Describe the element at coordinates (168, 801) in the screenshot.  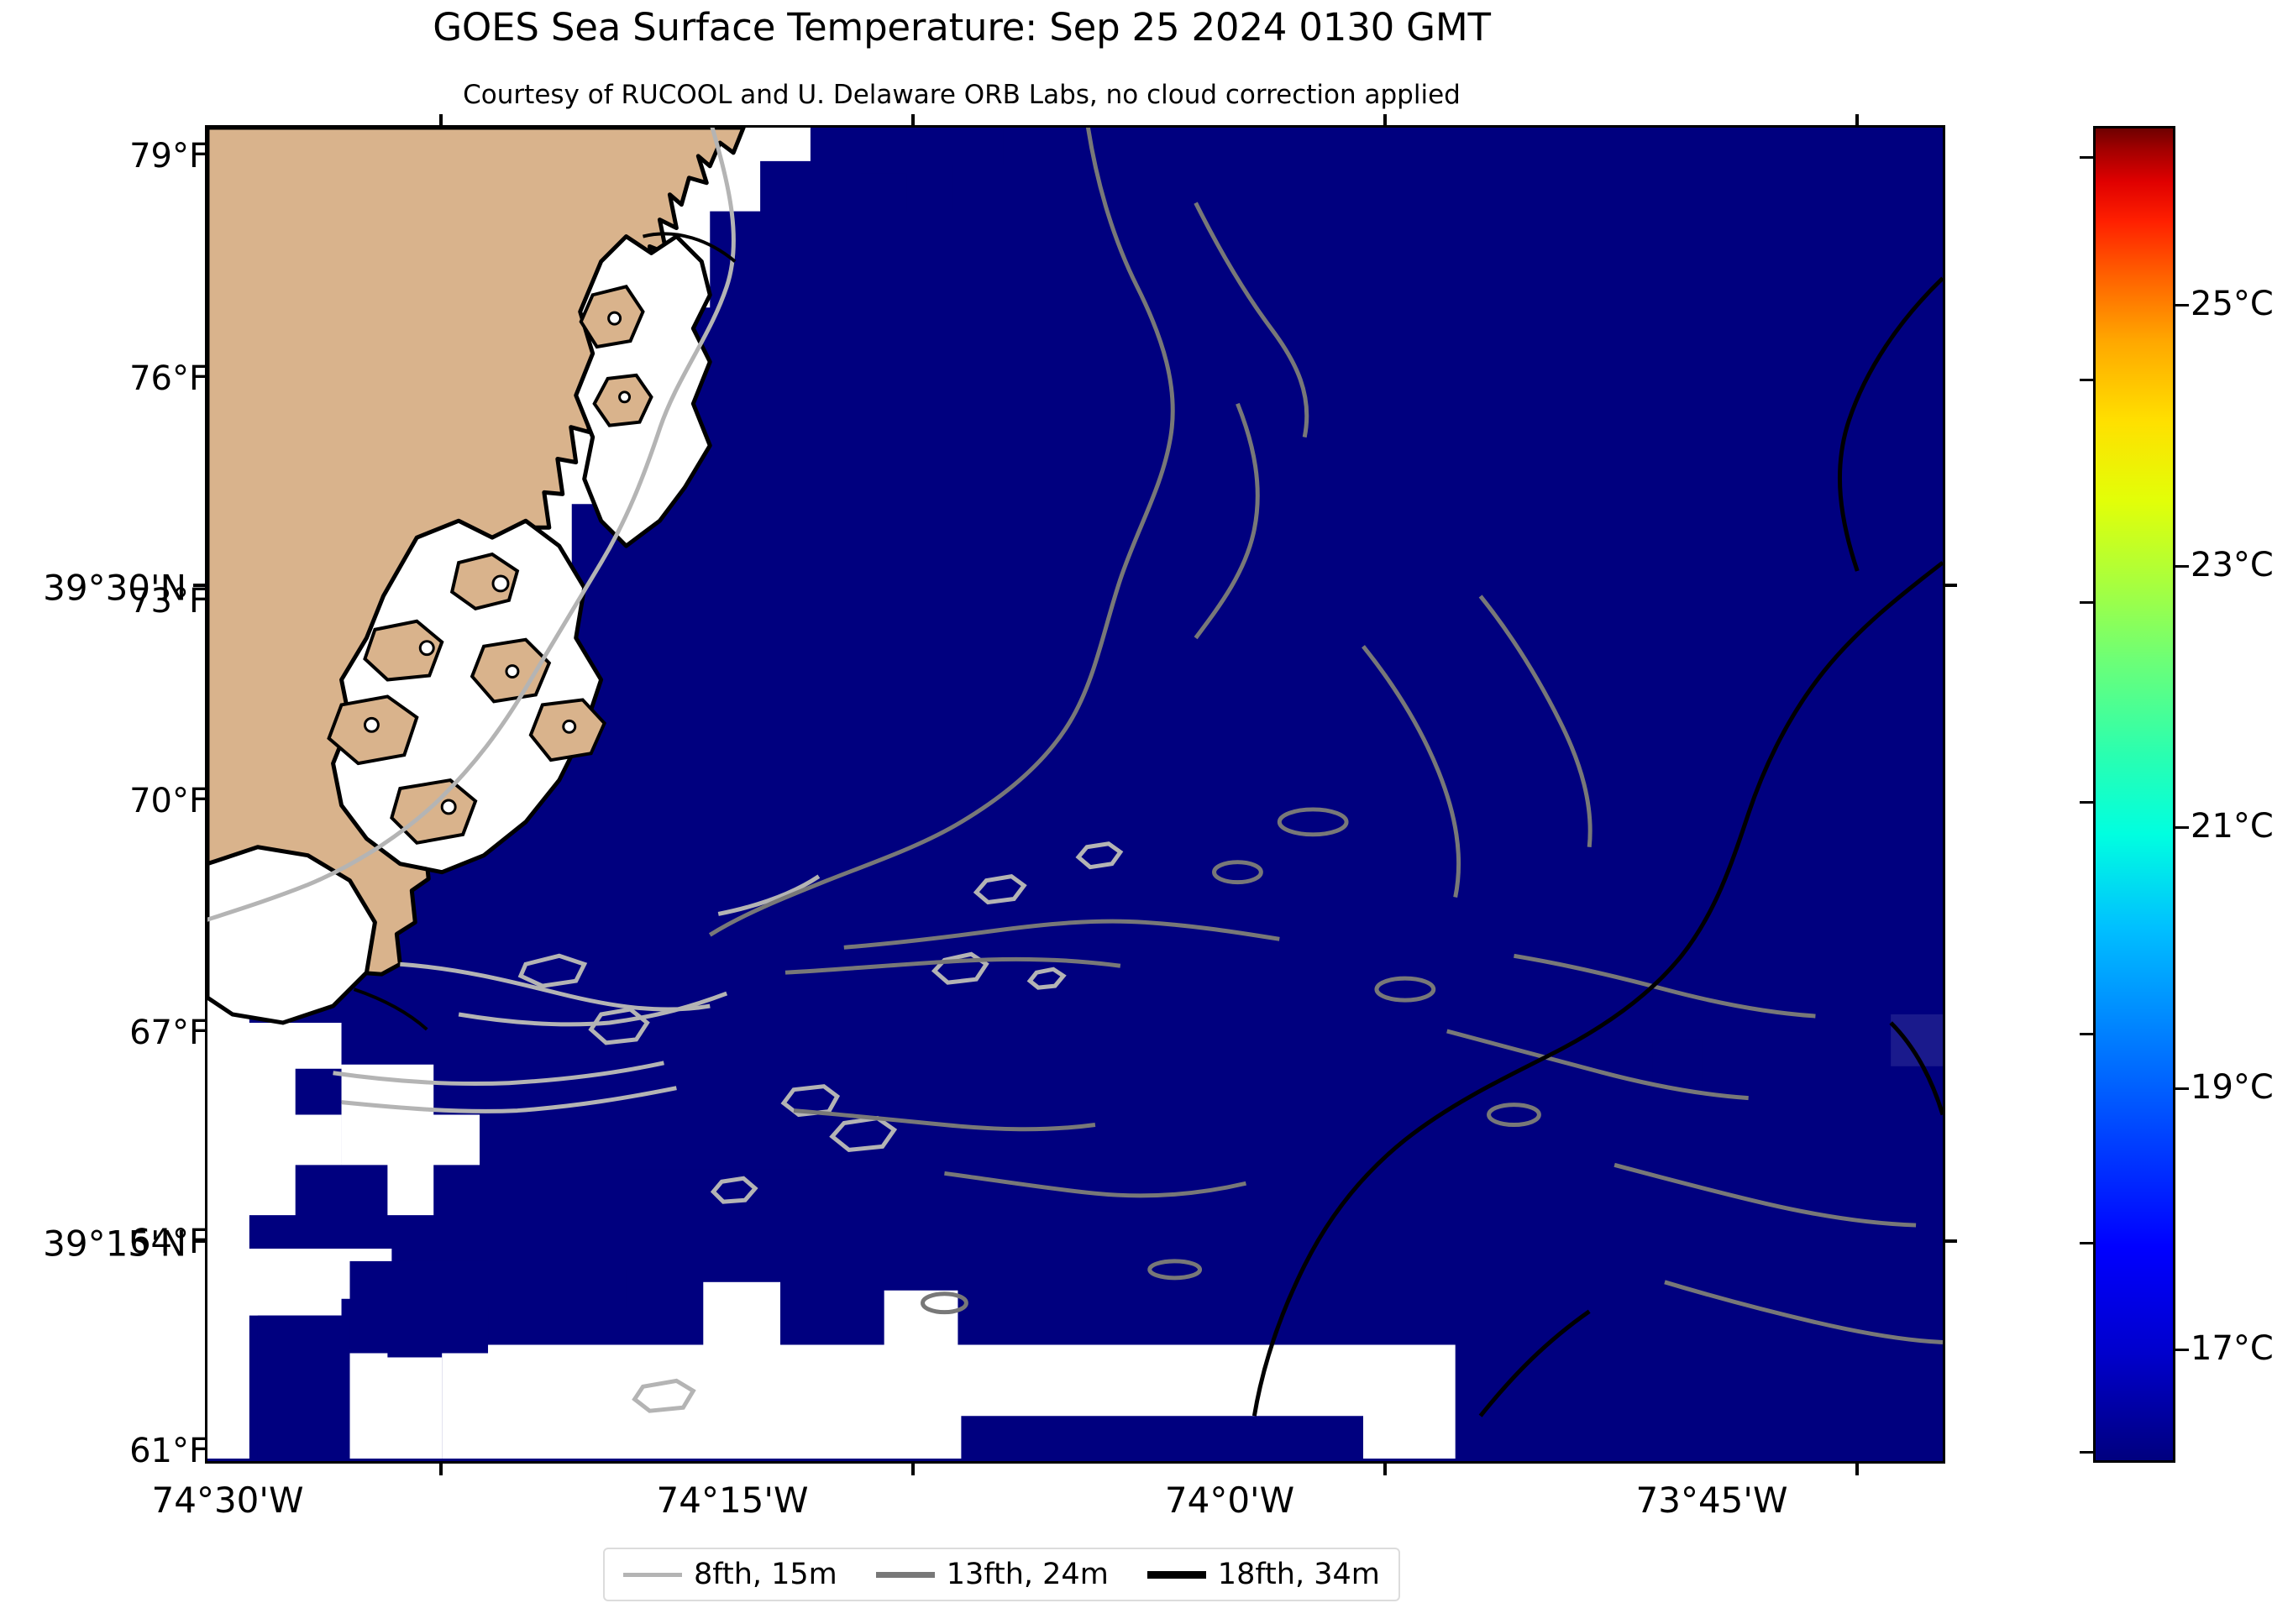
I see `cb-f-label-70: 70°F` at that location.